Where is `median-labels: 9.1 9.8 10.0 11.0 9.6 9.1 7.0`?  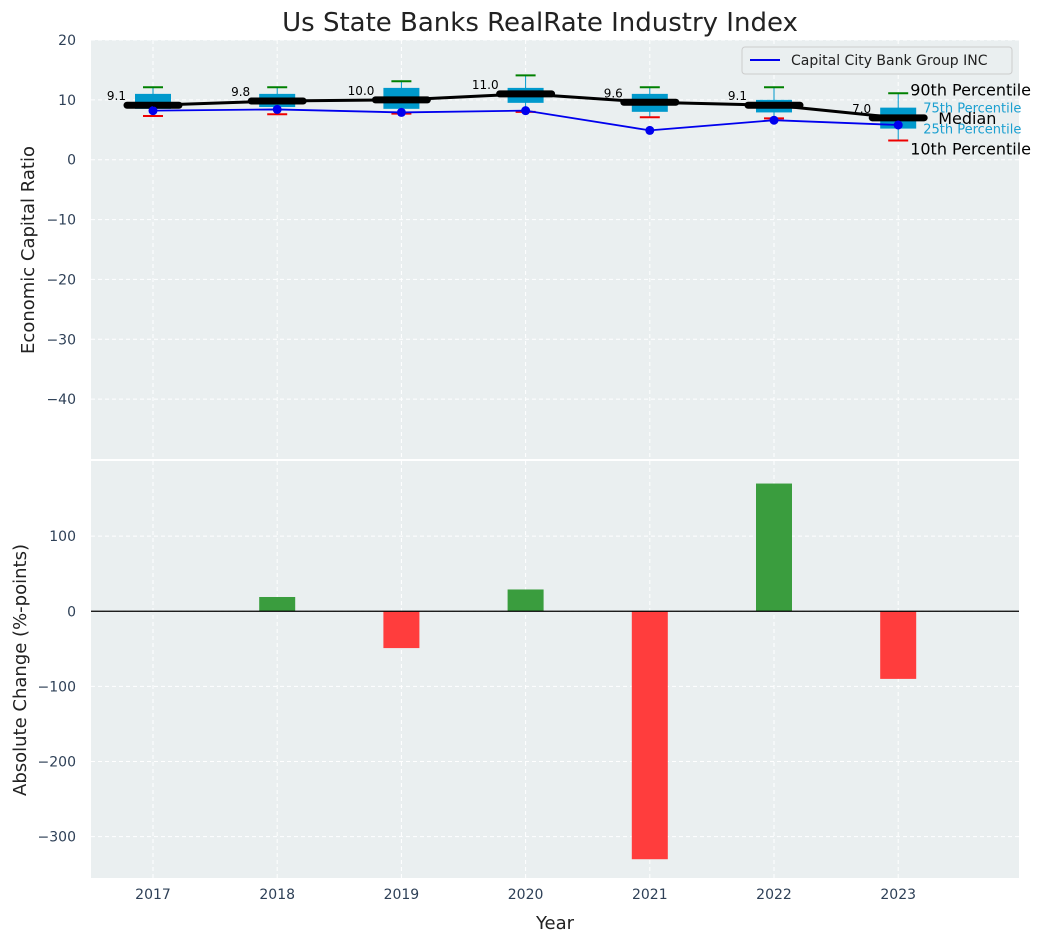 median-labels: 9.1 9.8 10.0 11.0 9.6 9.1 7.0 is located at coordinates (489, 97).